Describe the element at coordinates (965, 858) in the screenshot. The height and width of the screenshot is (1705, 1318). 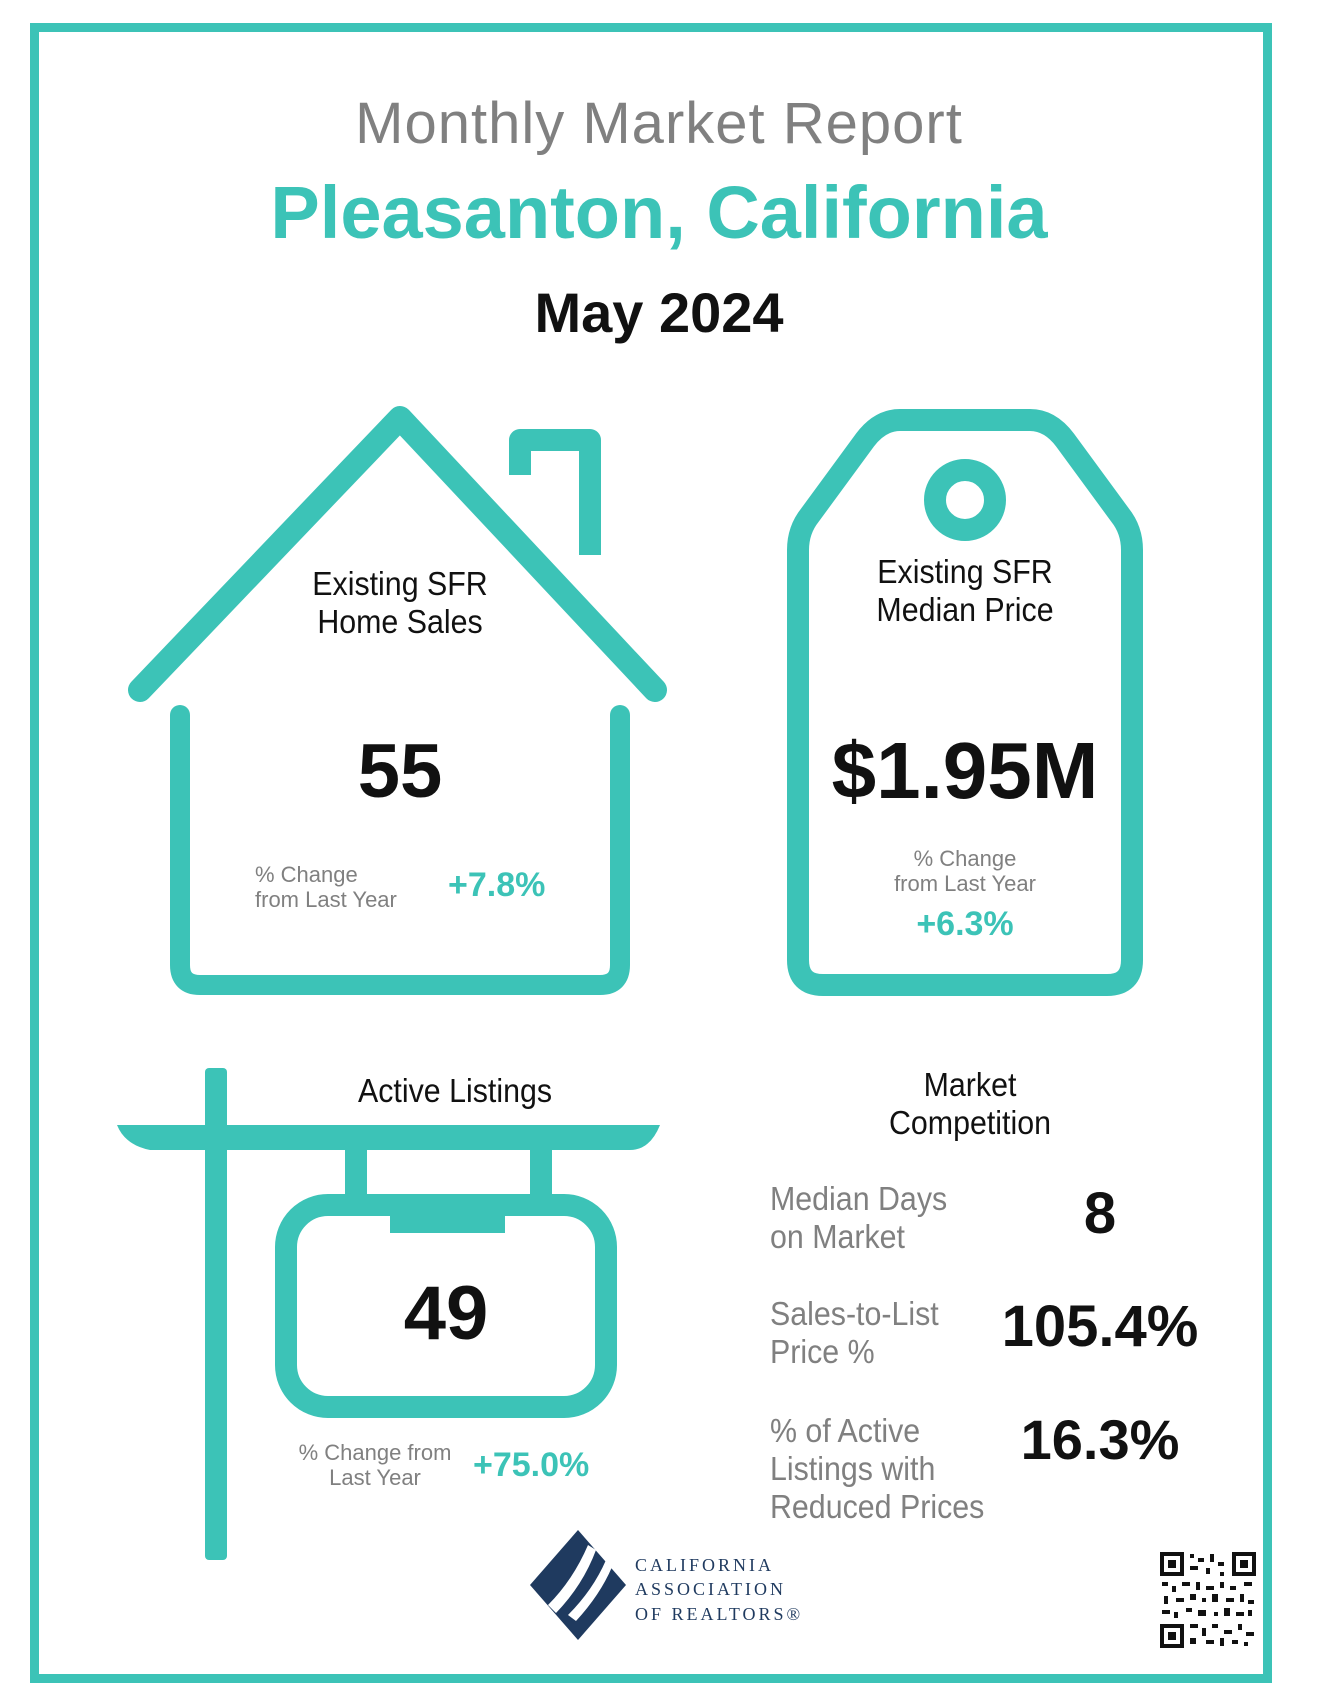
I see `median-price-change-line1: % Change` at that location.